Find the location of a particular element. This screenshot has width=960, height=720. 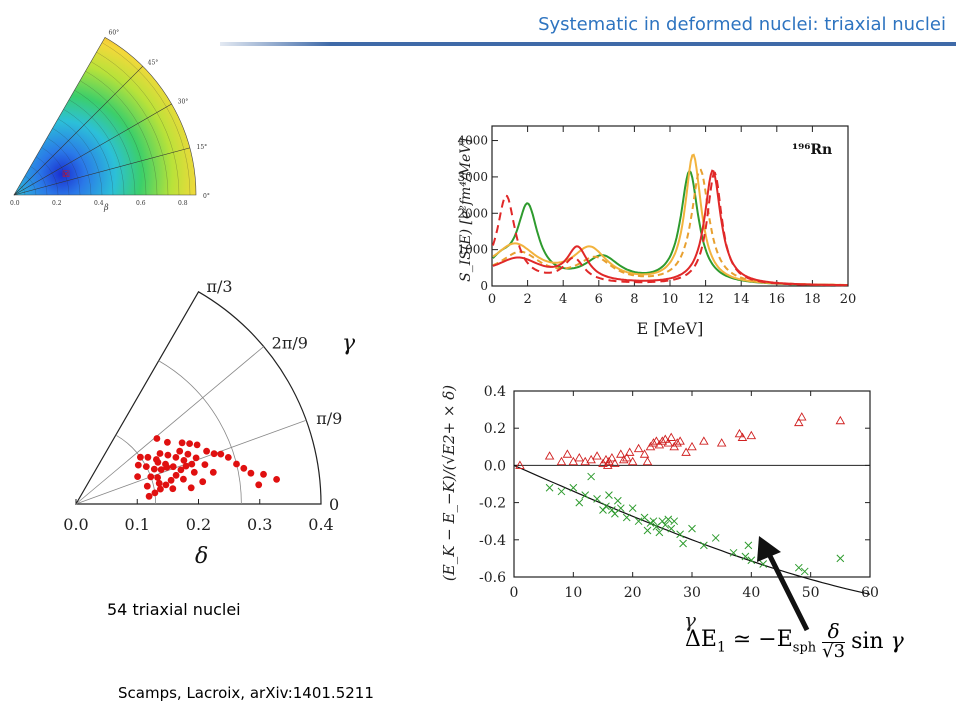

y-tick-label: 0 is located at coordinates (484, 286).